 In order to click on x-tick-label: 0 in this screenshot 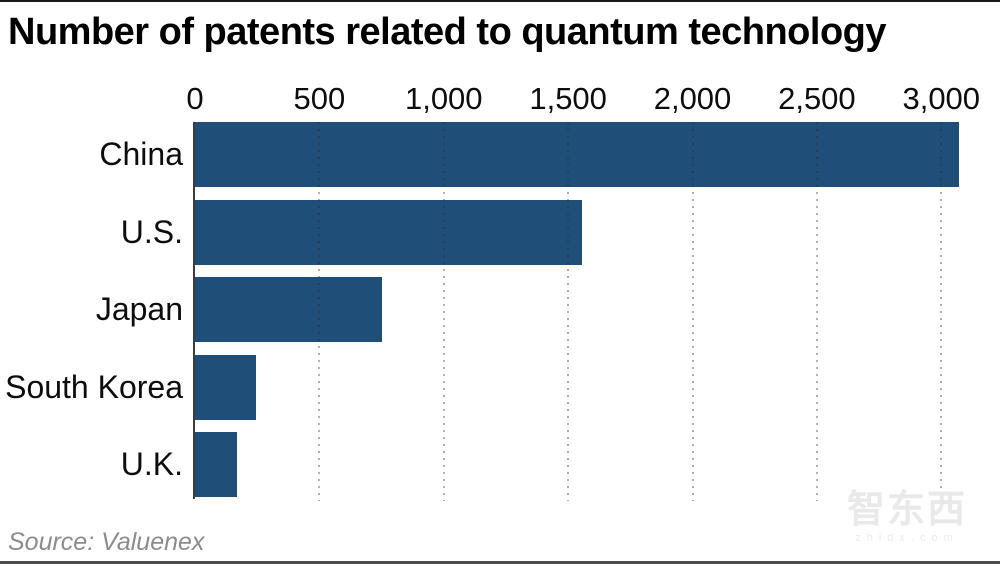, I will do `click(195, 98)`.